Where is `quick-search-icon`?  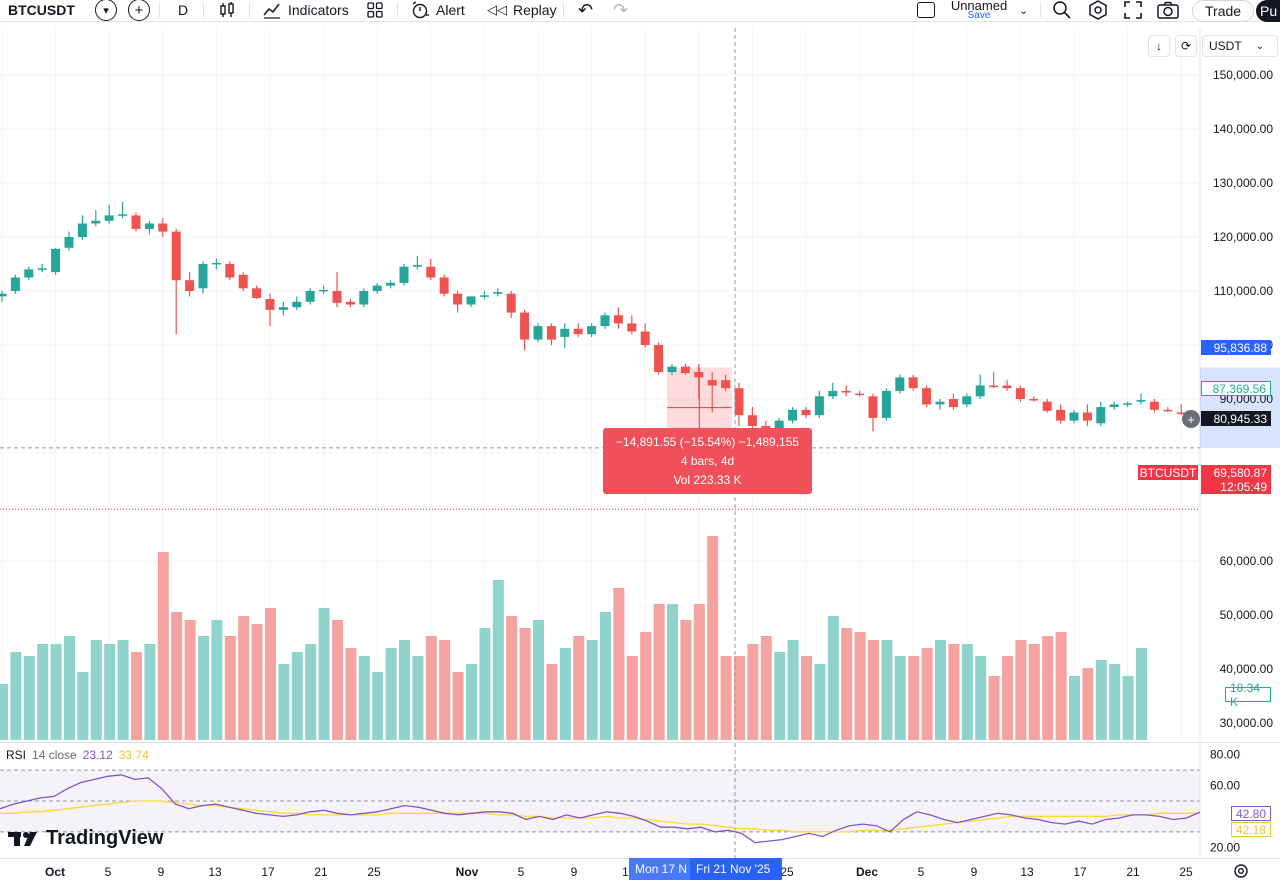 quick-search-icon is located at coordinates (1062, 10).